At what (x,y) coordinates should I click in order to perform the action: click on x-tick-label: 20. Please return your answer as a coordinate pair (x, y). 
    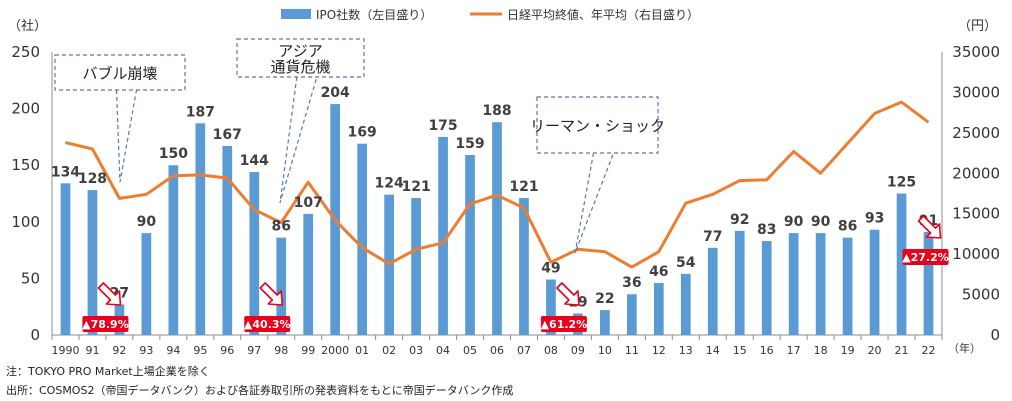
    Looking at the image, I should click on (875, 350).